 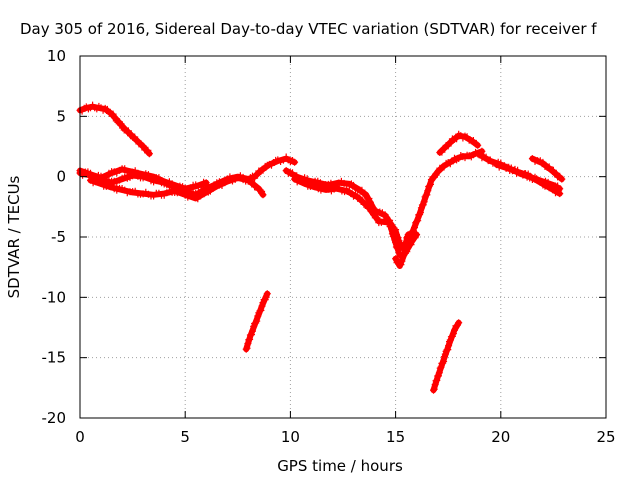 What do you see at coordinates (14, 236) in the screenshot?
I see `y-axis-label: SDTVAR / TECUs` at bounding box center [14, 236].